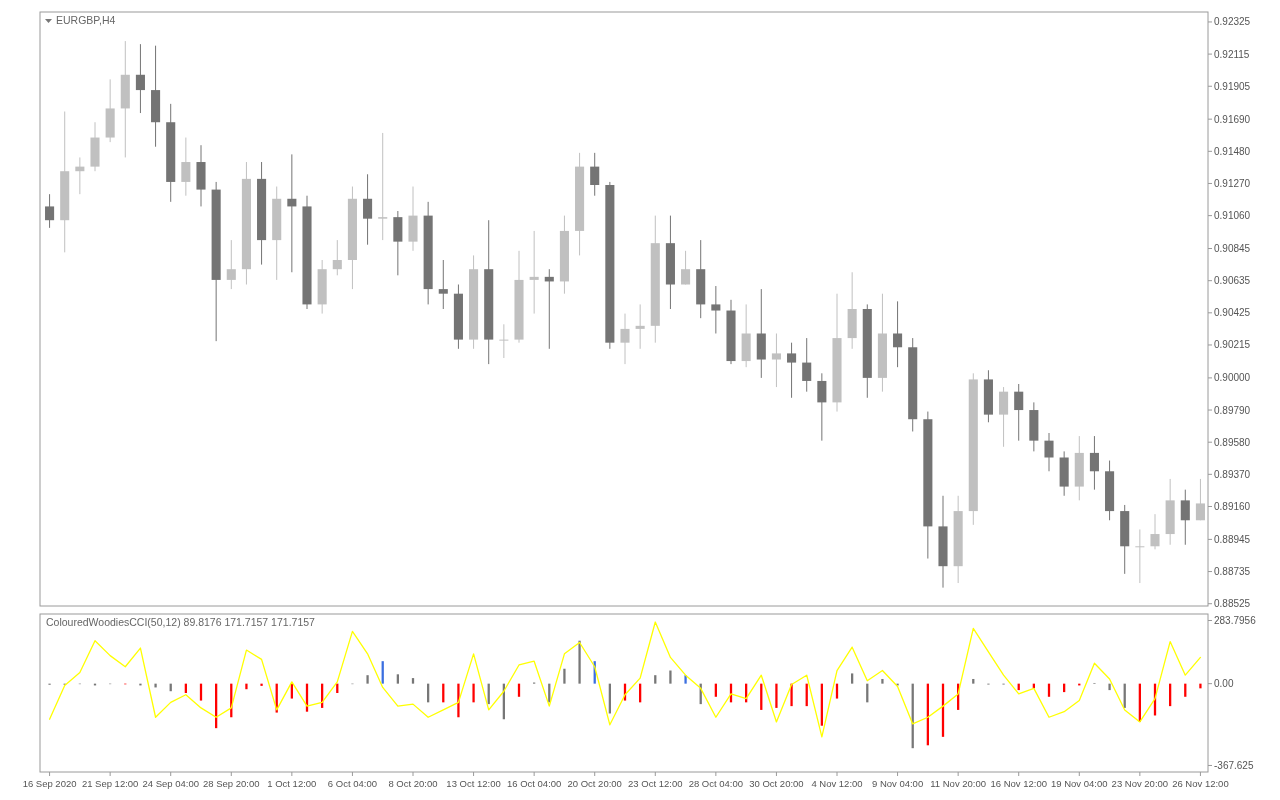  What do you see at coordinates (181, 622) in the screenshot?
I see `chart-title: ColouredWoodiesCCI(50,12) 89.8176 171.7157 171.7157` at bounding box center [181, 622].